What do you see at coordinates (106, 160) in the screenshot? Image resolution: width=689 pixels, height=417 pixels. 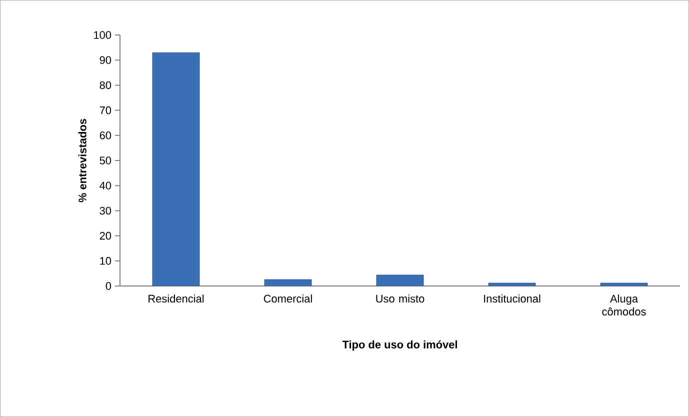 I see `y-tick-label: 50` at bounding box center [106, 160].